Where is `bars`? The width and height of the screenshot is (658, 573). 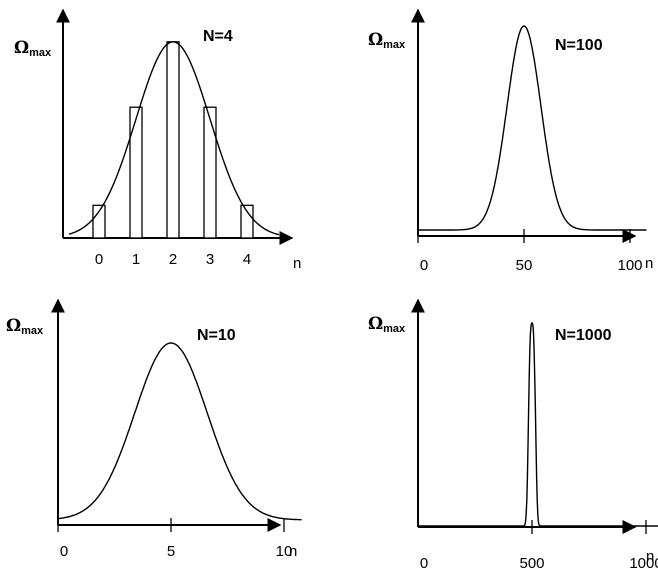 bars is located at coordinates (173, 140).